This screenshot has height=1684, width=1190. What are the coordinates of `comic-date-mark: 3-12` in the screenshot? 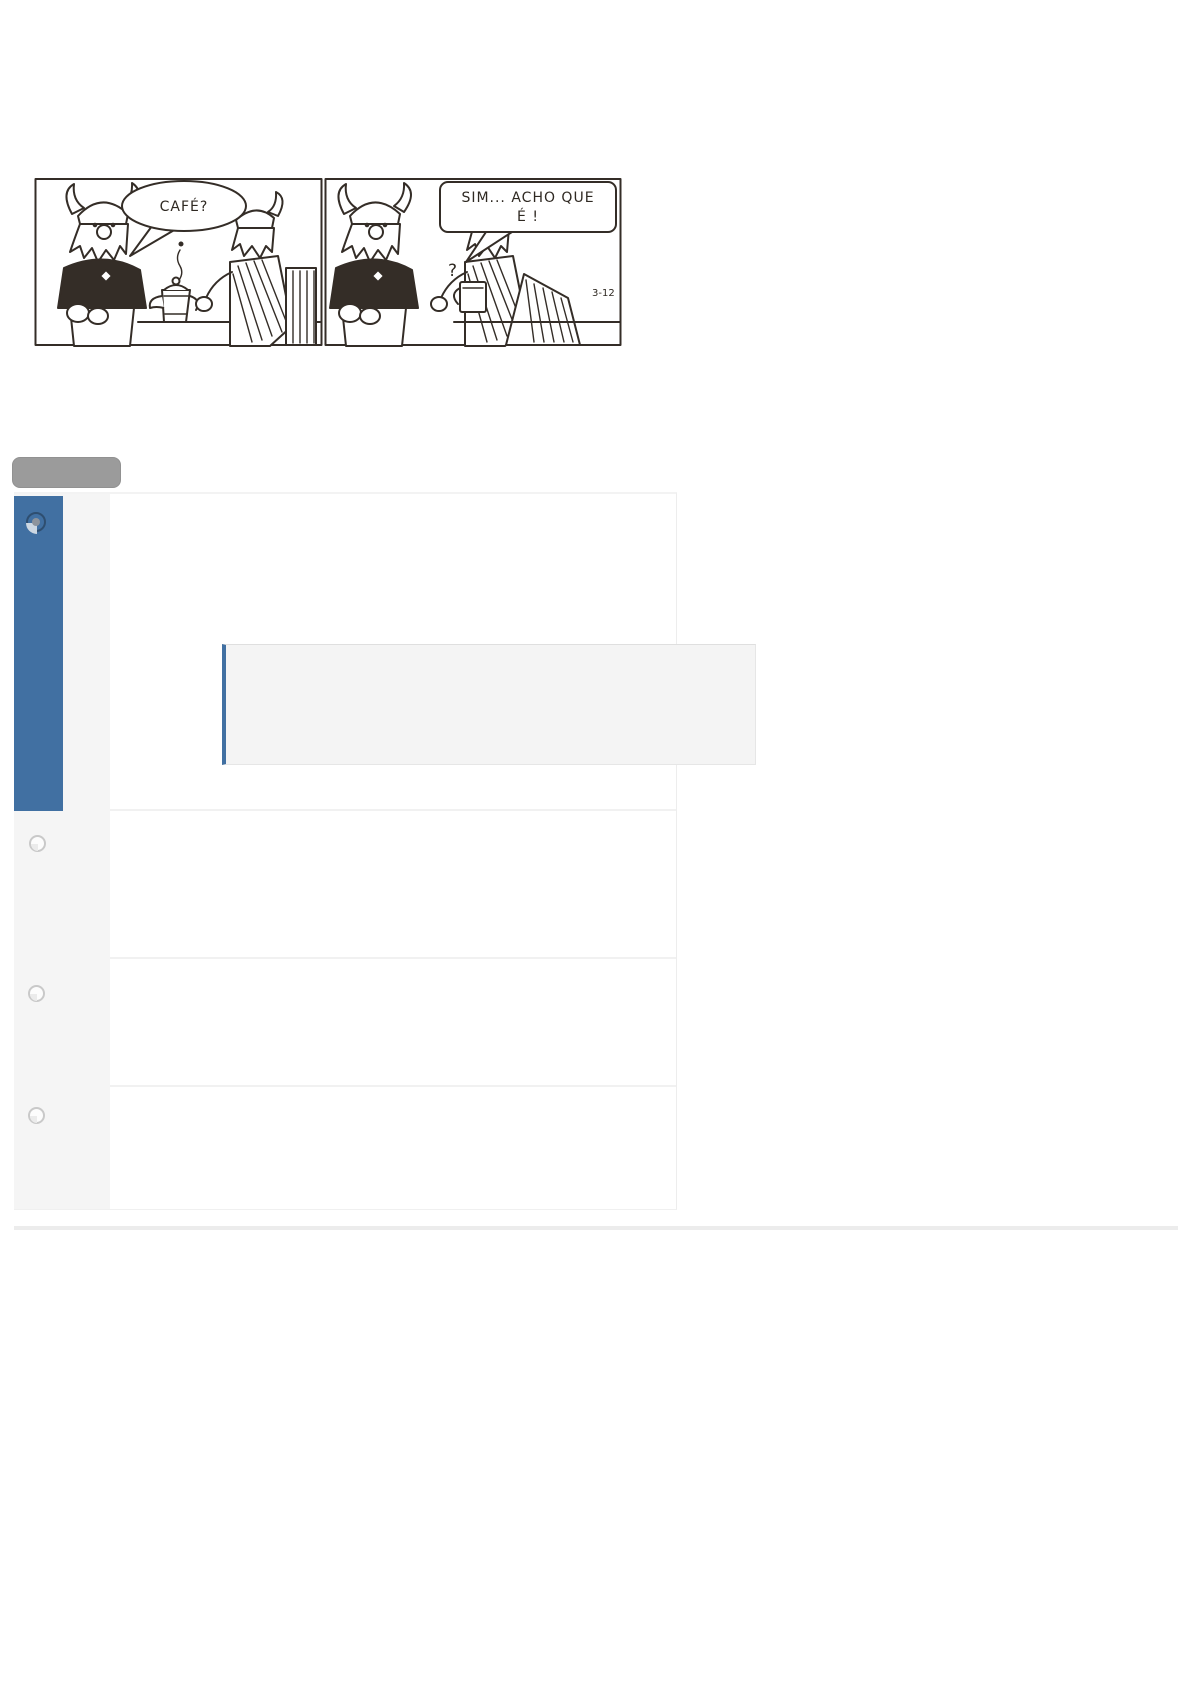 It's located at (603, 293).